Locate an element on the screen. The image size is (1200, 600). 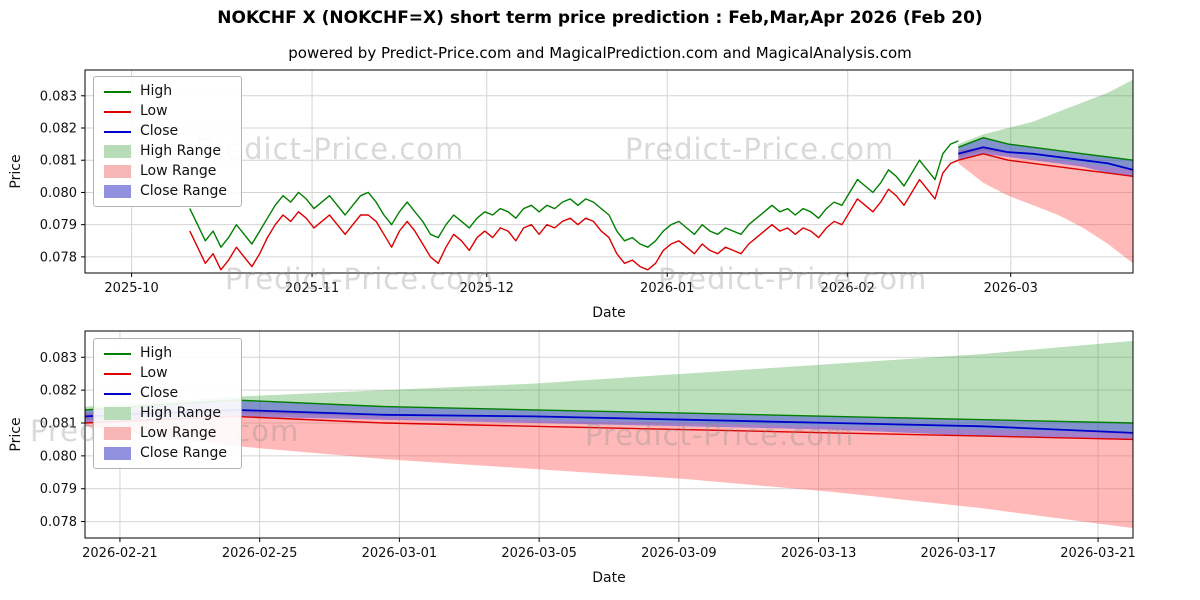
x-tick-label: 2026-03-09 is located at coordinates (679, 553).